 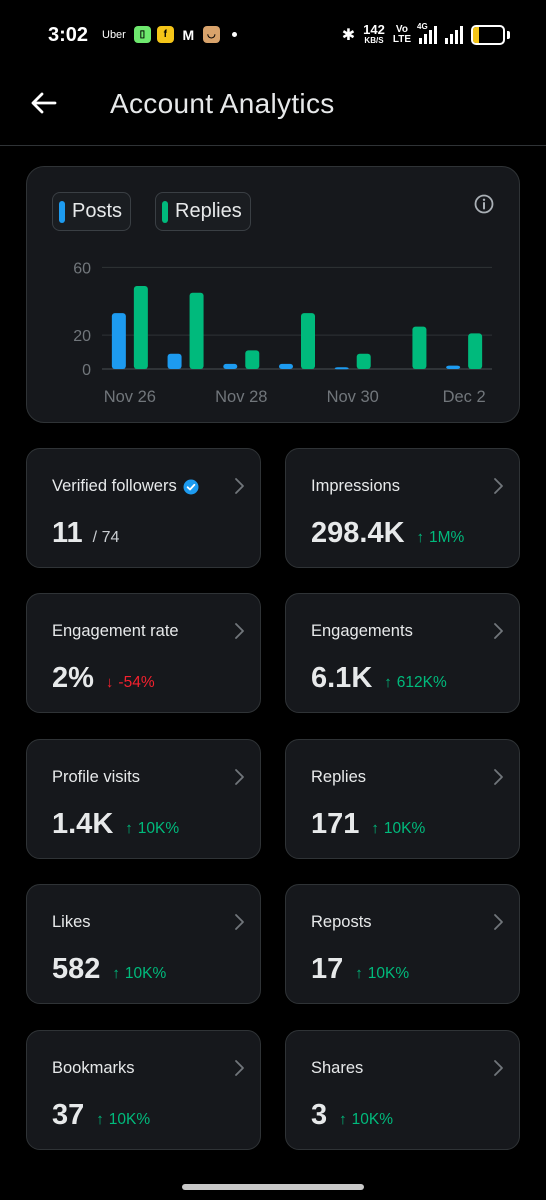 What do you see at coordinates (188, 34) in the screenshot?
I see `gmail-icon: M` at bounding box center [188, 34].